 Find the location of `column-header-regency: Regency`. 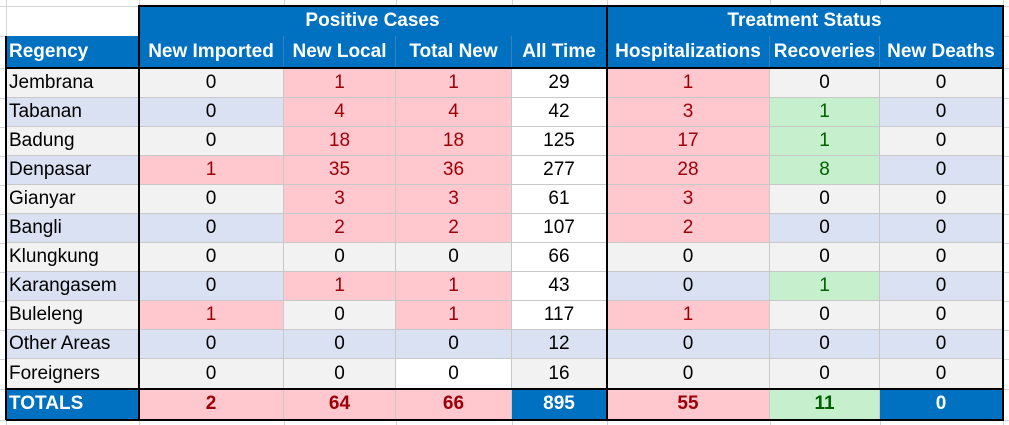

column-header-regency: Regency is located at coordinates (72, 52).